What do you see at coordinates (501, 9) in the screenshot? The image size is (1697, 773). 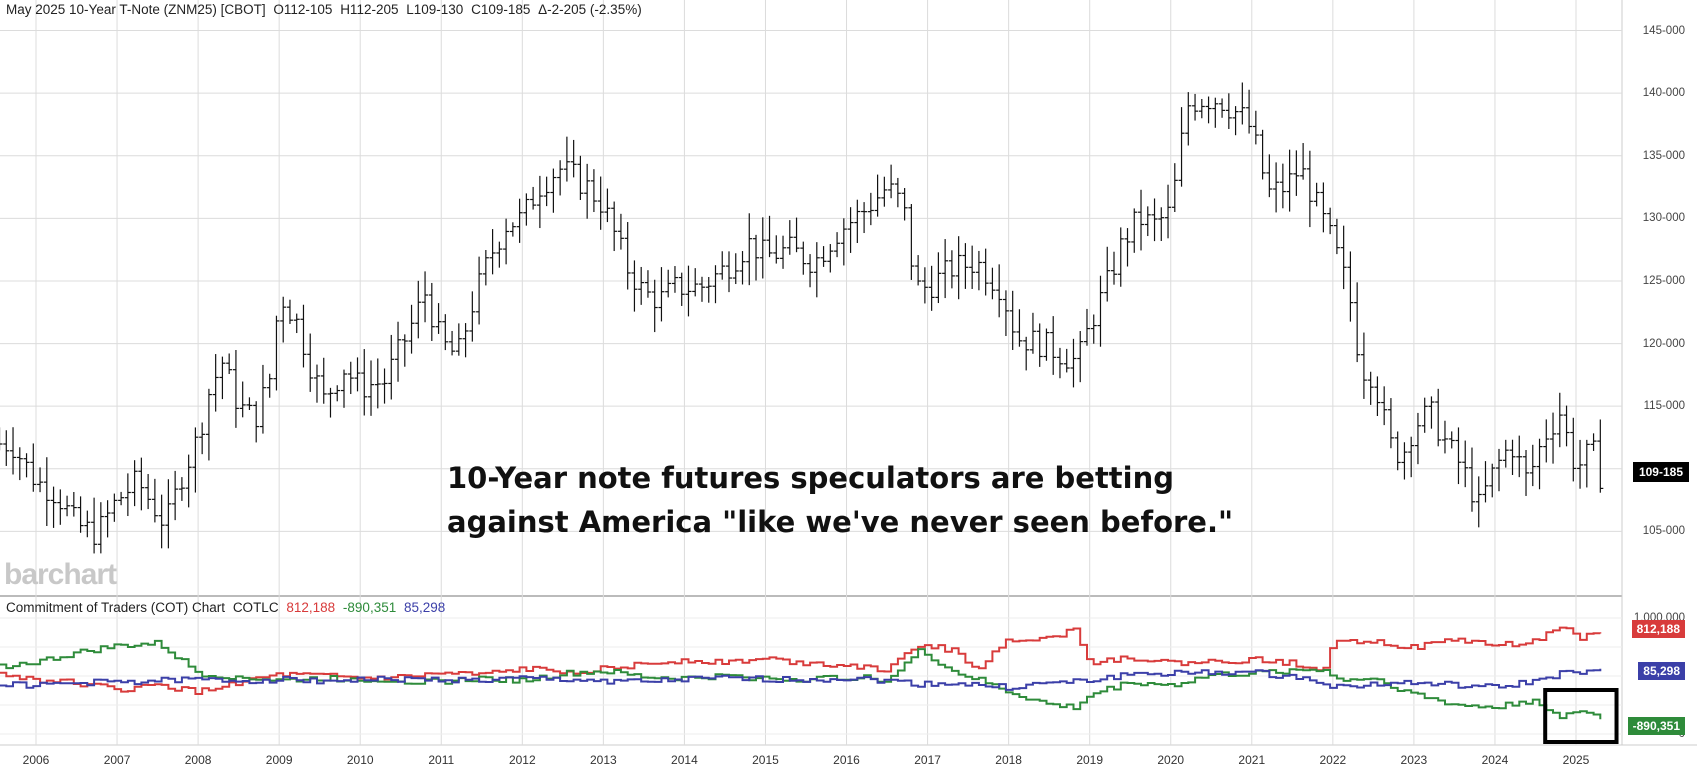 I see `close-value: C109-185` at bounding box center [501, 9].